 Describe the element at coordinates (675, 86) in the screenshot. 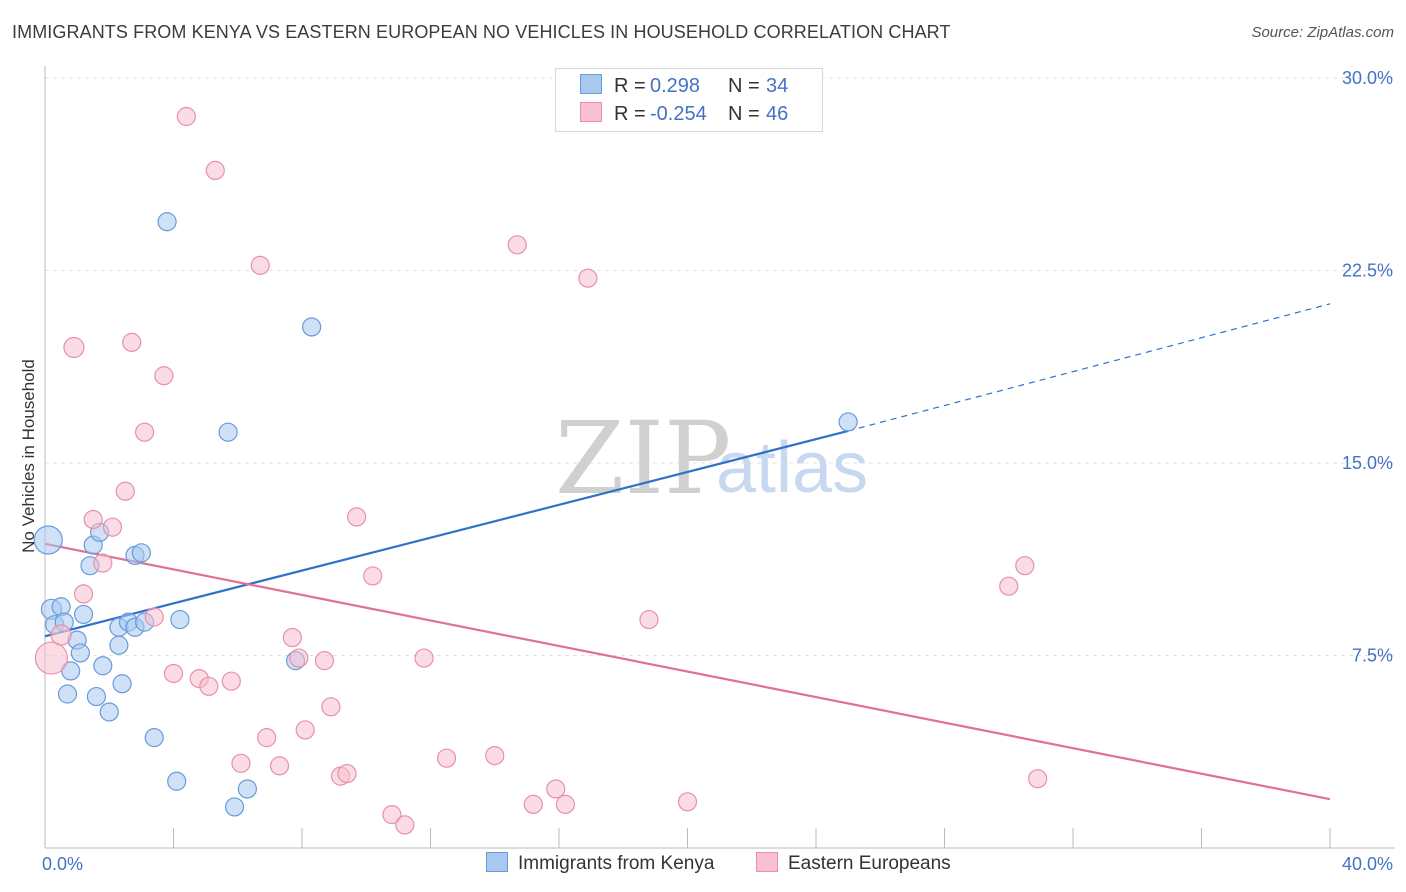

I see `legend-r-value: 0.298` at that location.